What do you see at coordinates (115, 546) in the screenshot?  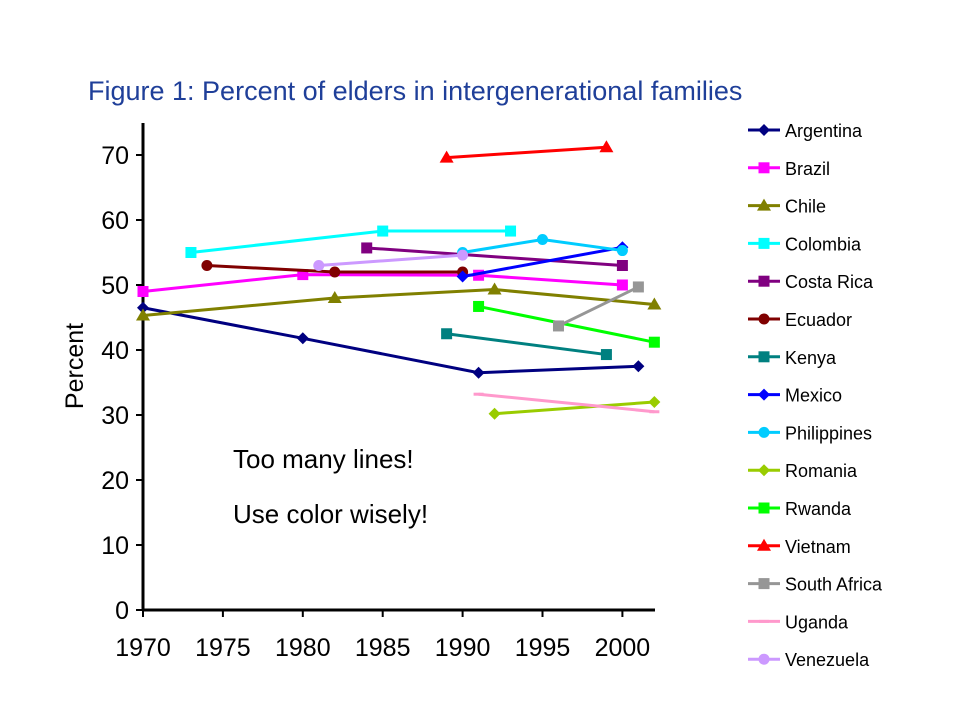 I see `y-tick-label: 10` at bounding box center [115, 546].